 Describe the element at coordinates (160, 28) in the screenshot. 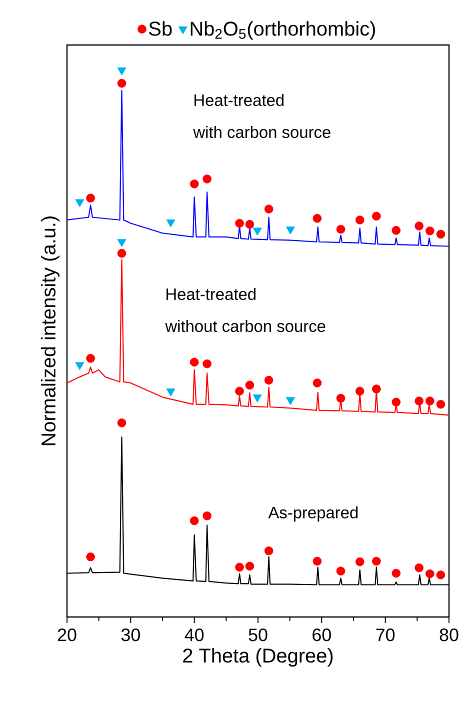

I see `legend-label: Sb` at that location.